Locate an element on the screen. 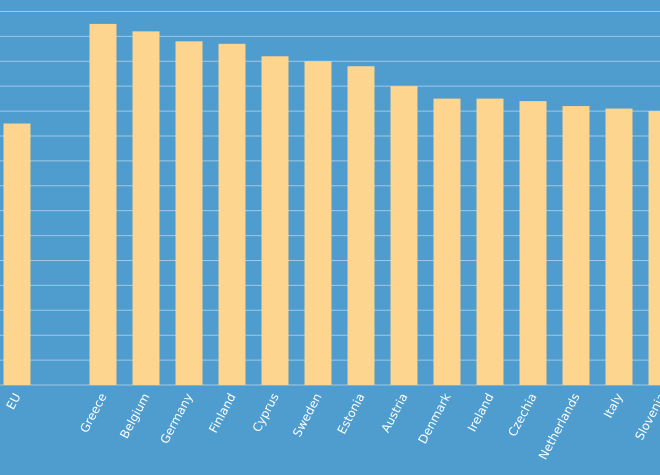  x-tick-label: EU is located at coordinates (14, 401).